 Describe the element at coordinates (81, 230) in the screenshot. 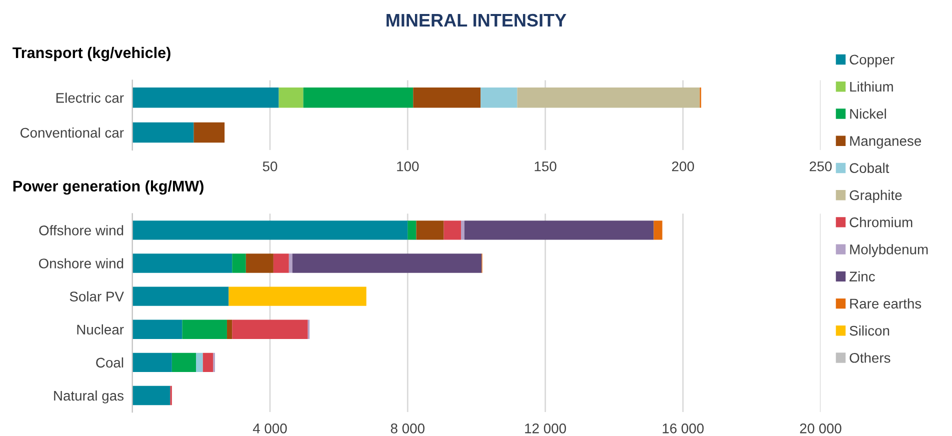

I see `y-tick-label: Offshore wind` at that location.